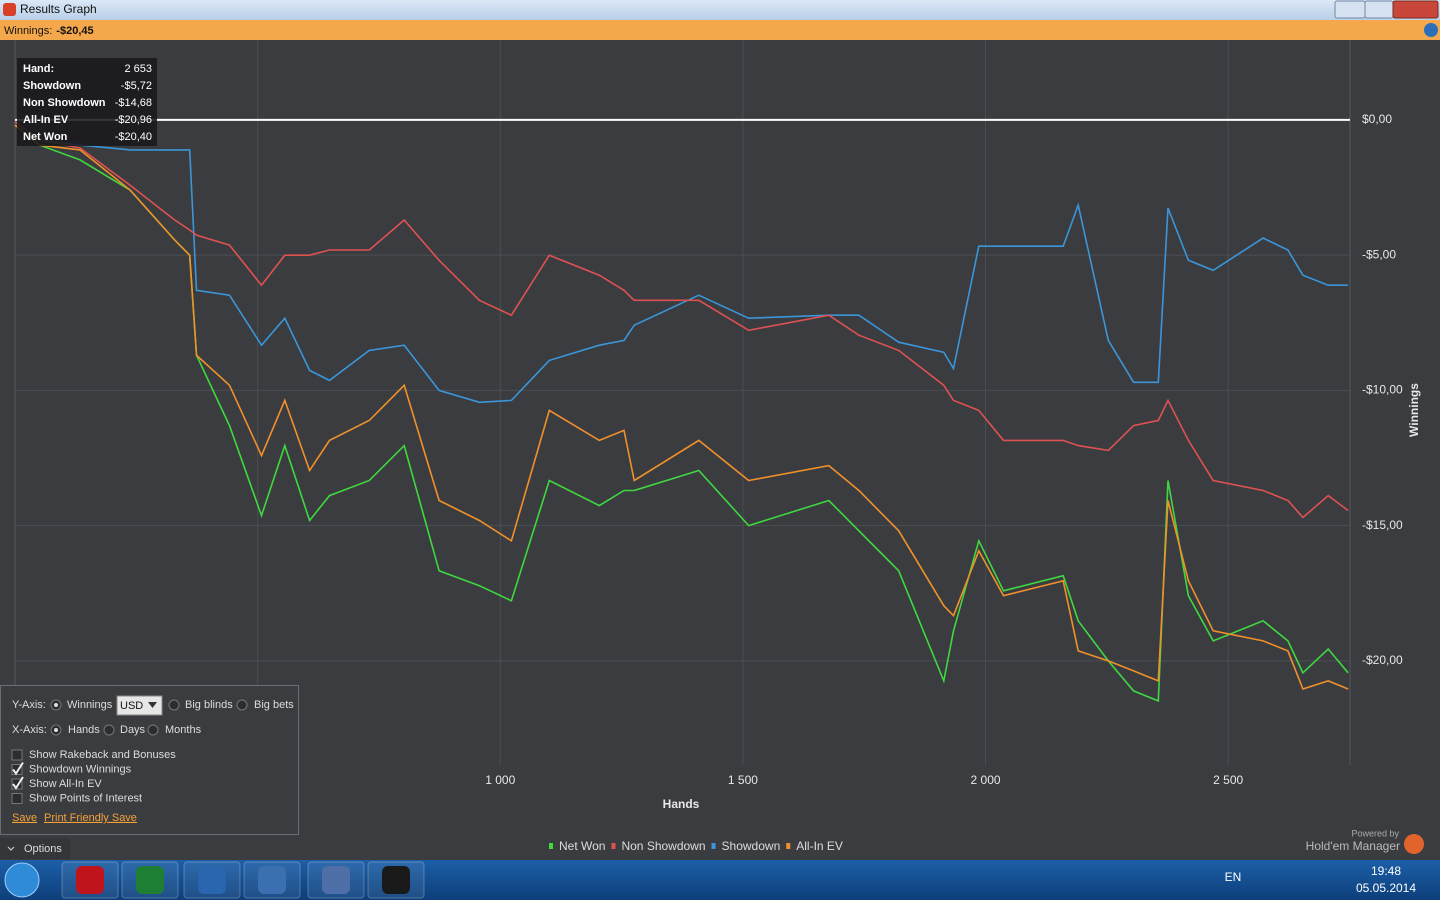 This screenshot has width=1440, height=900. I want to click on radio-label: Winnings, so click(90, 705).